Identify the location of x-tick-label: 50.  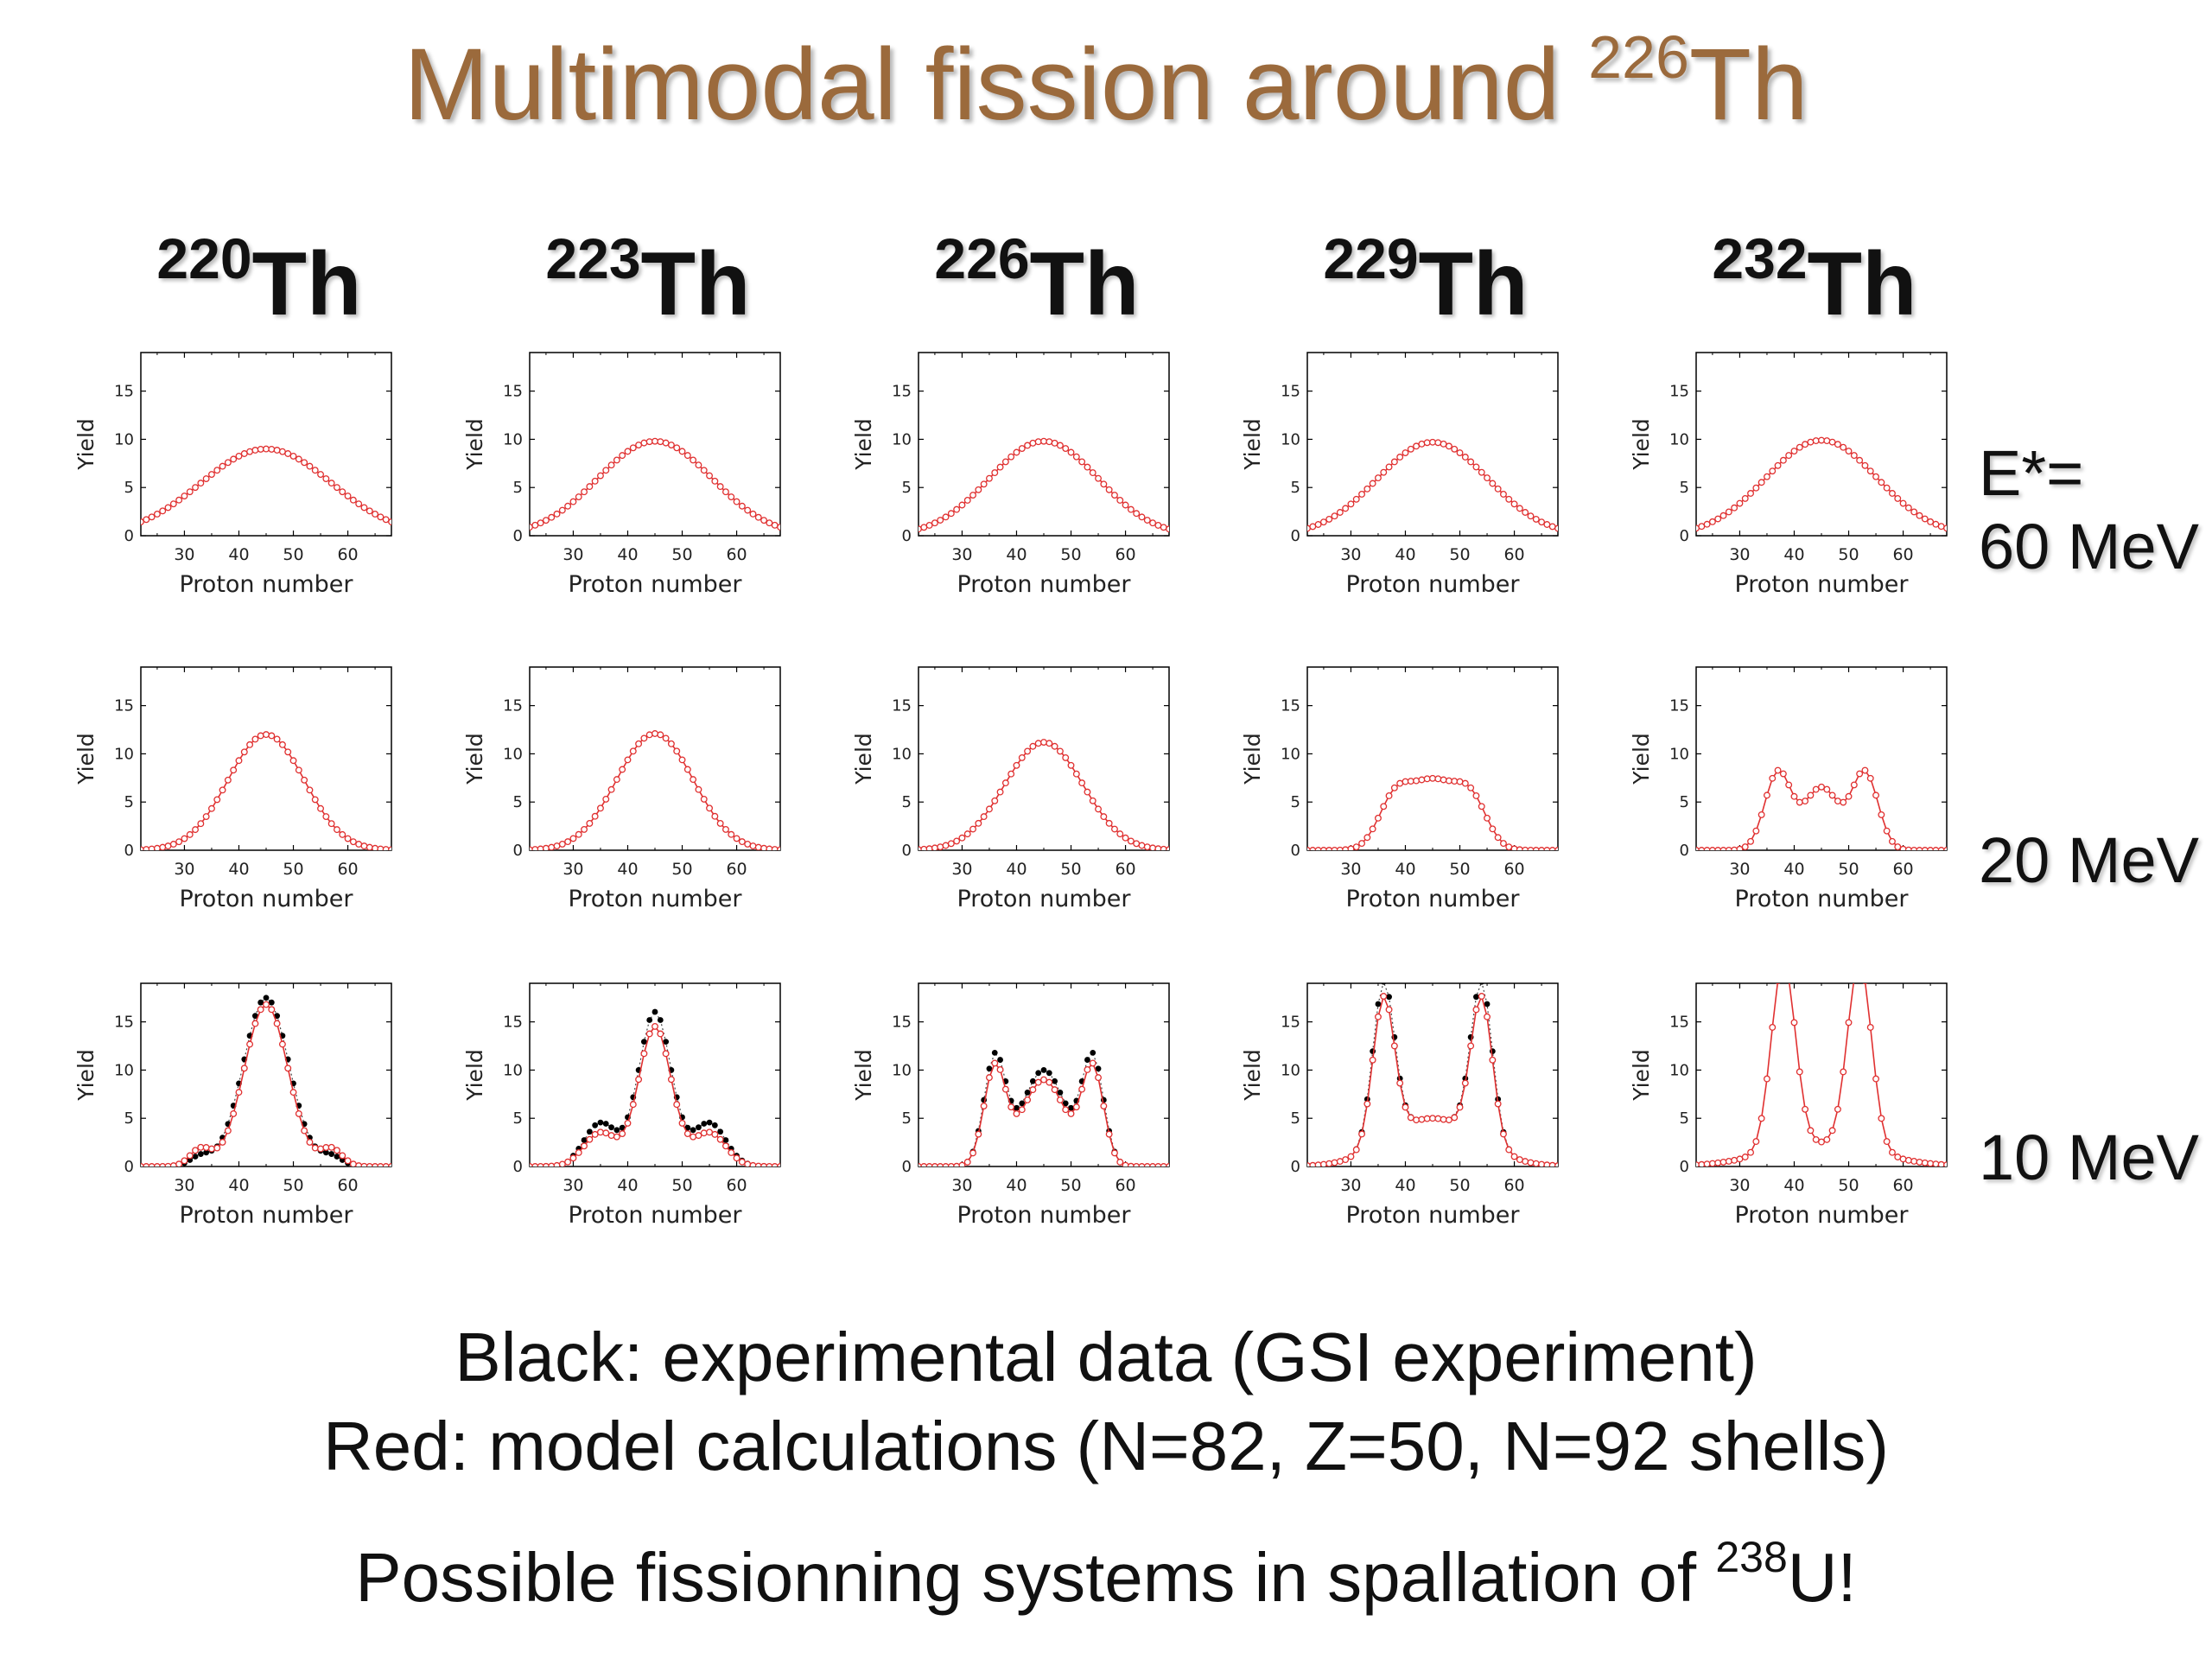
(293, 1185).